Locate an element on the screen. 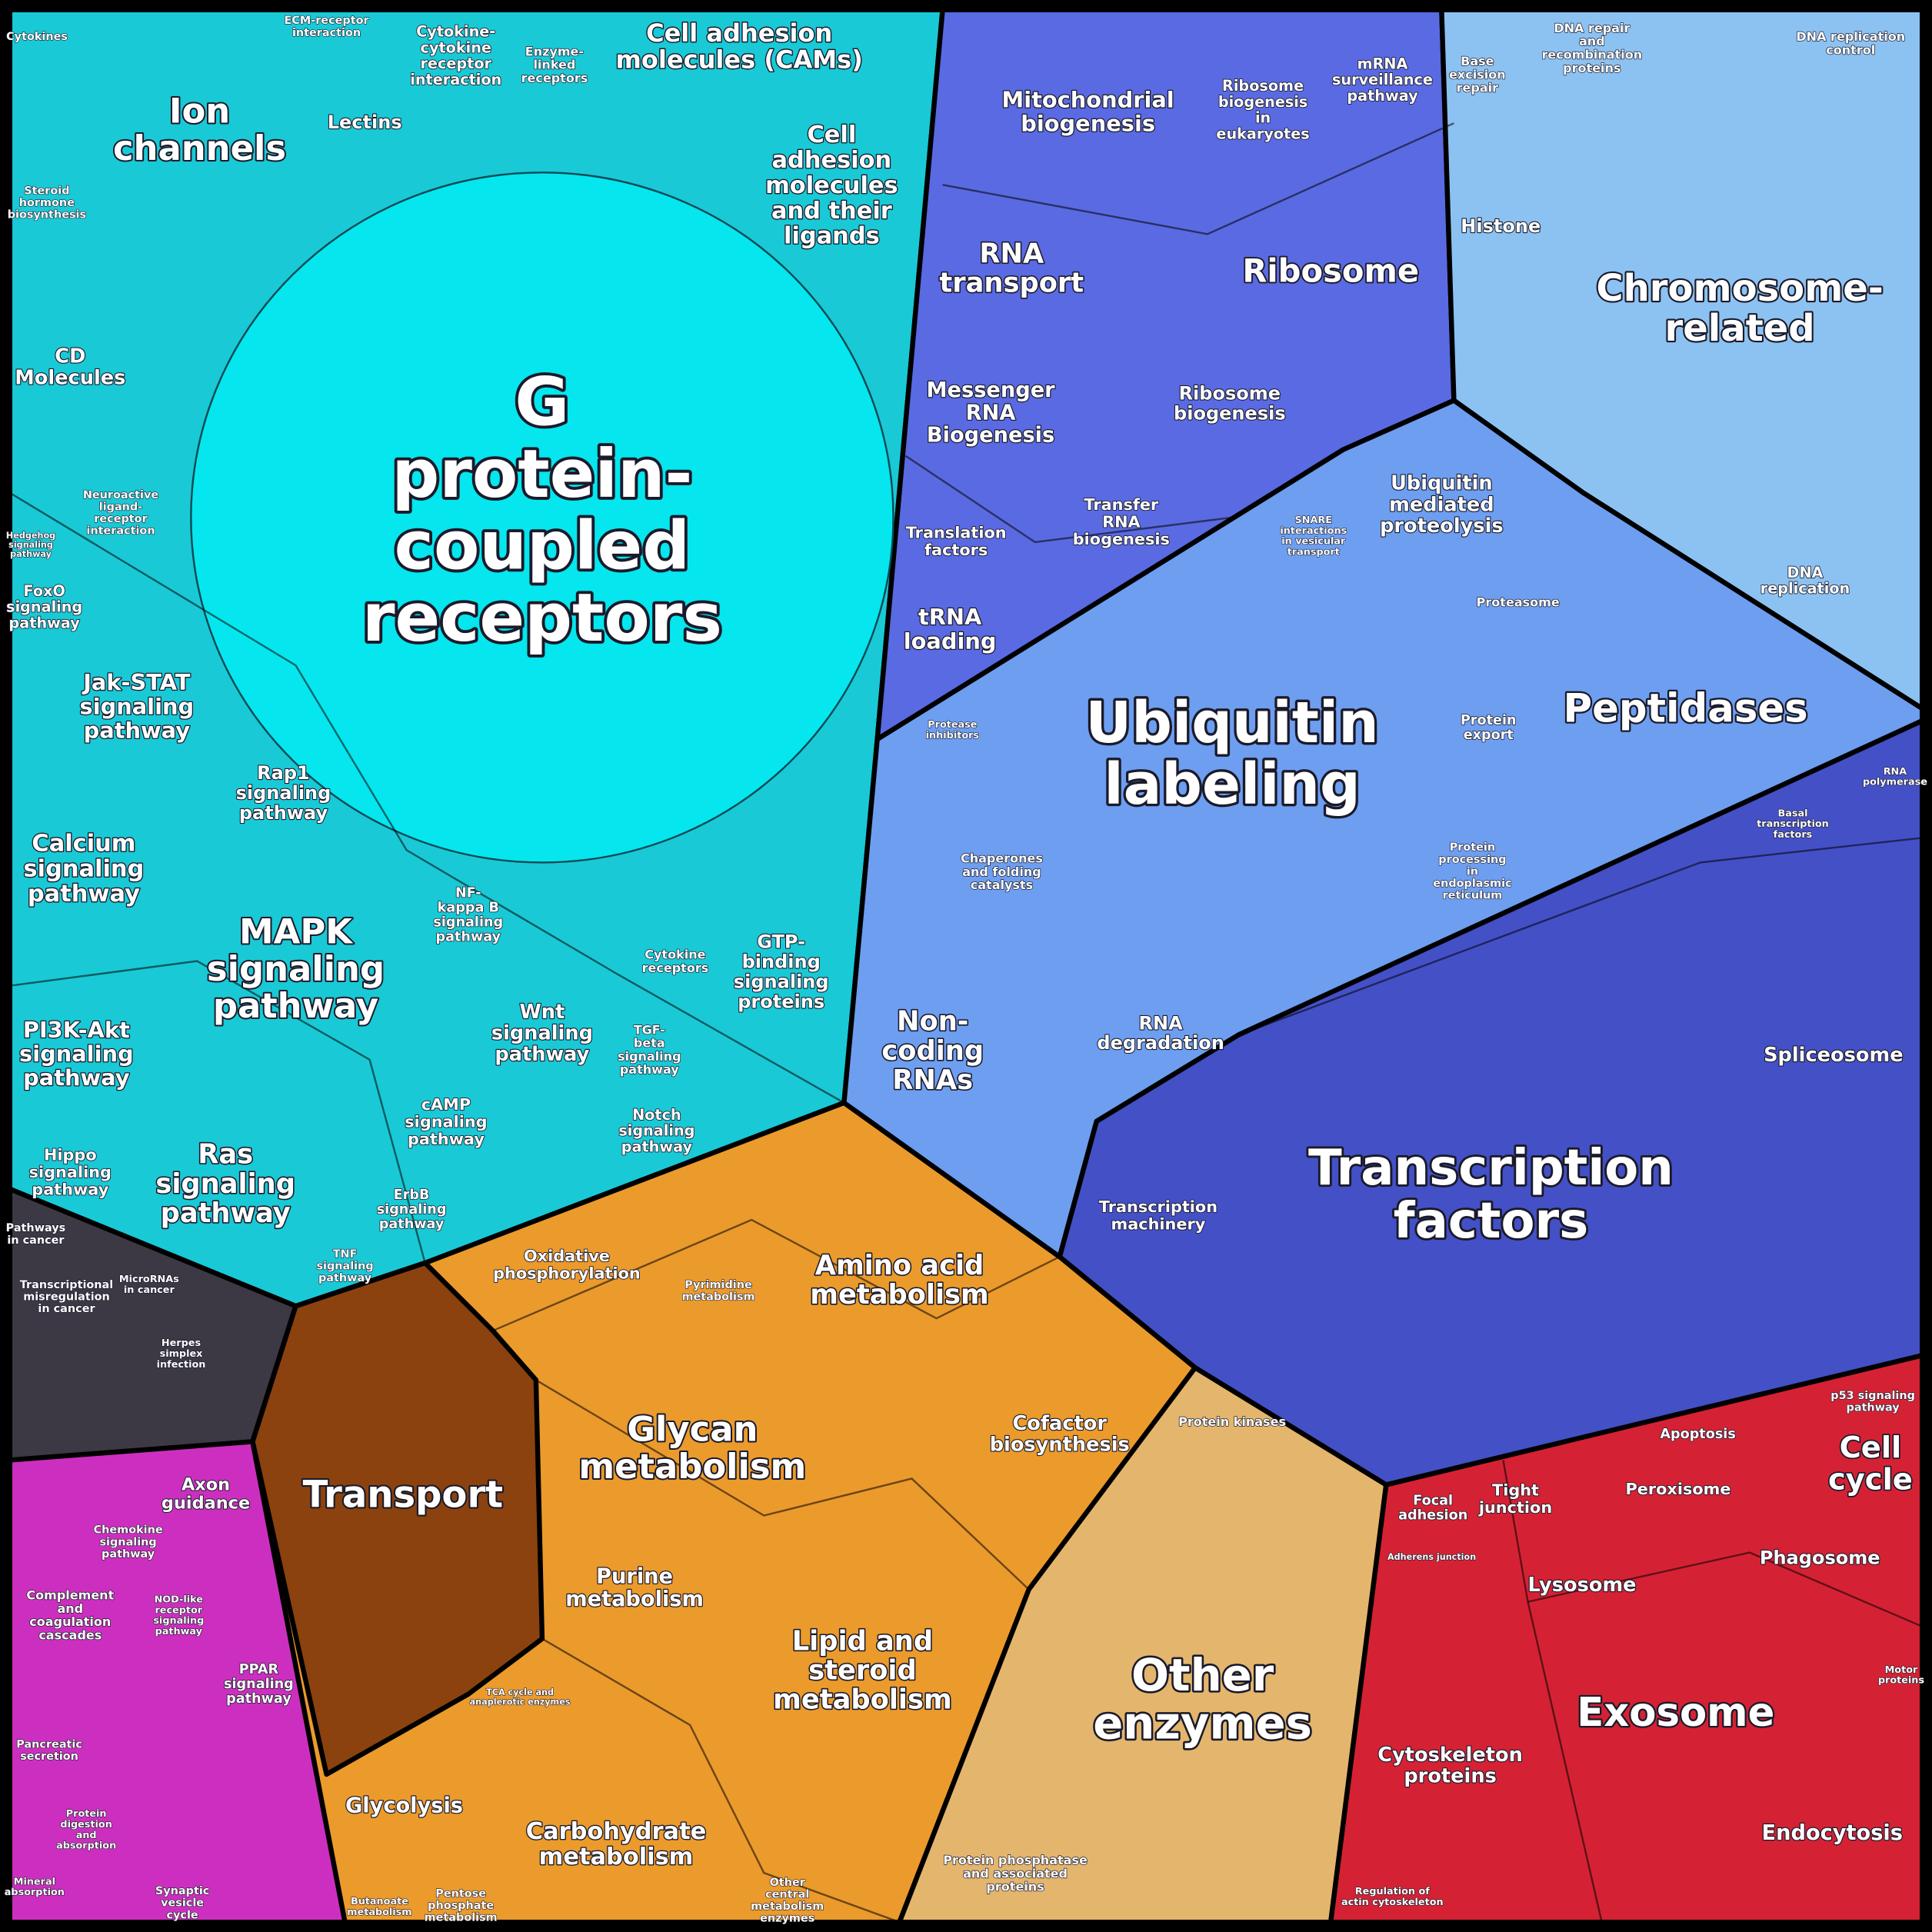 Image resolution: width=1932 pixels, height=1932 pixels. region-label: Base excision repair is located at coordinates (1477, 74).